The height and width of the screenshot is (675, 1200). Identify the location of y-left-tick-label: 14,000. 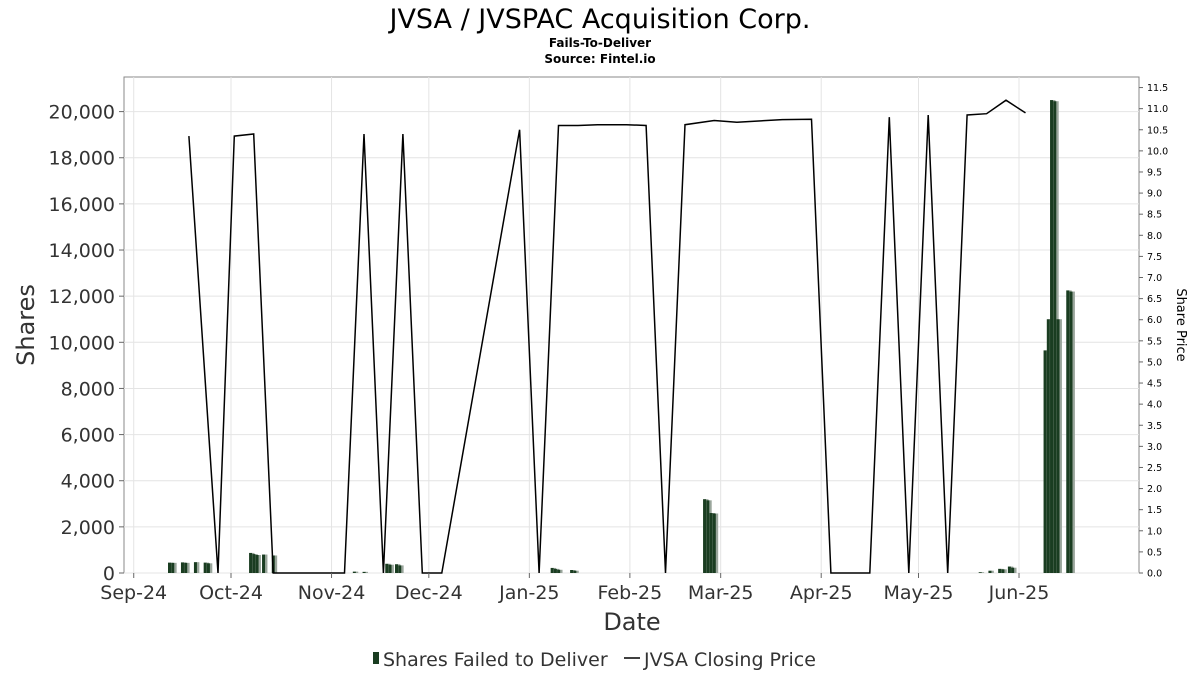
(82, 251).